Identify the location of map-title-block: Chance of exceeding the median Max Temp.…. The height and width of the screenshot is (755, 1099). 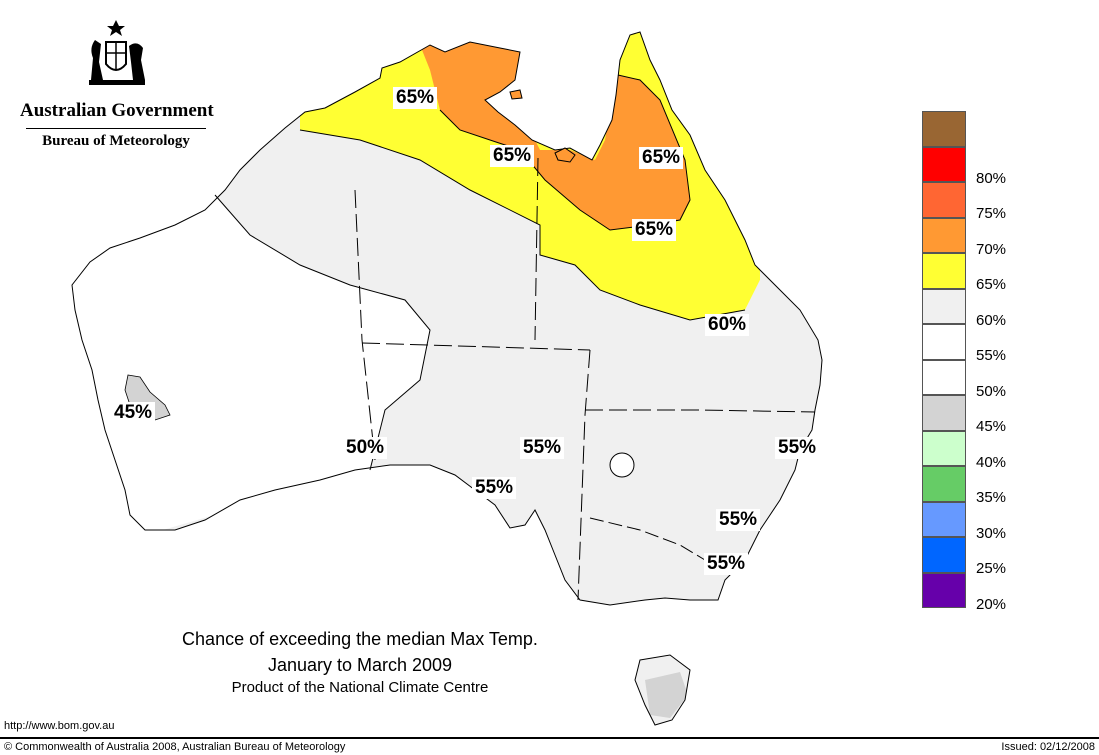
(360, 662).